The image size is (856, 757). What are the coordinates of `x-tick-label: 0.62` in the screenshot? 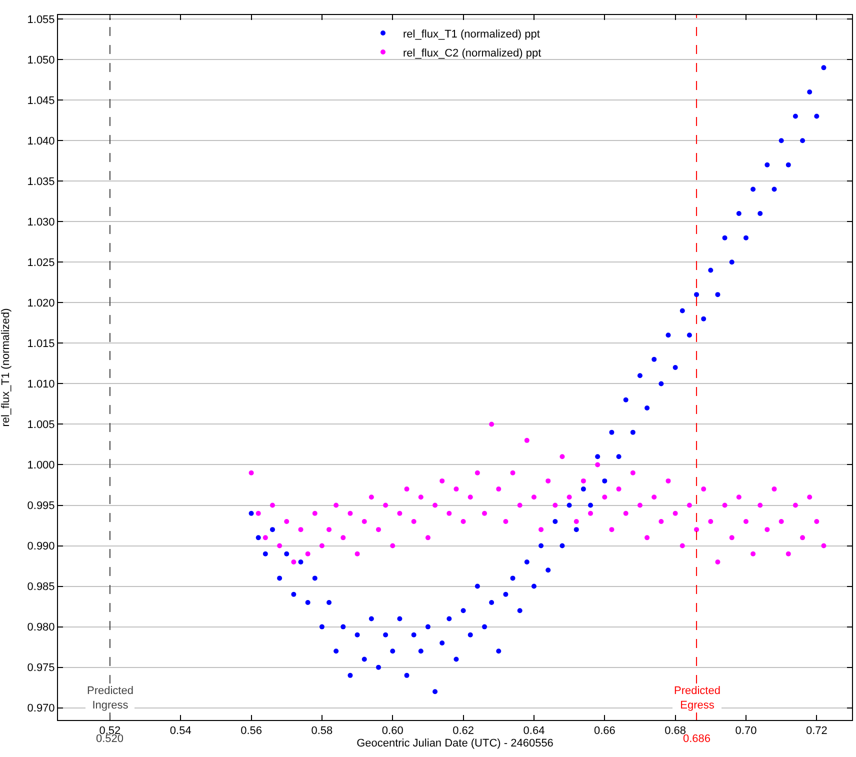 It's located at (463, 731).